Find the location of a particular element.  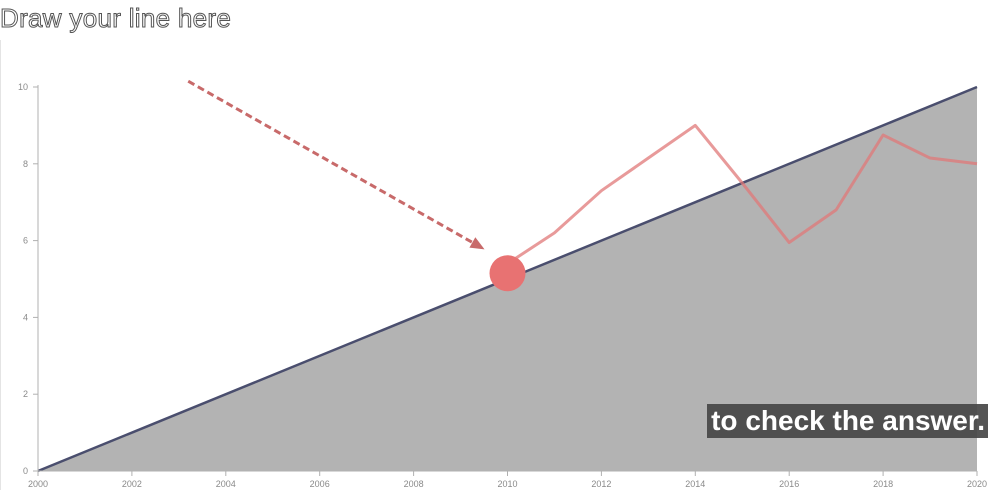

x-tick-label: 2012 is located at coordinates (601, 484).